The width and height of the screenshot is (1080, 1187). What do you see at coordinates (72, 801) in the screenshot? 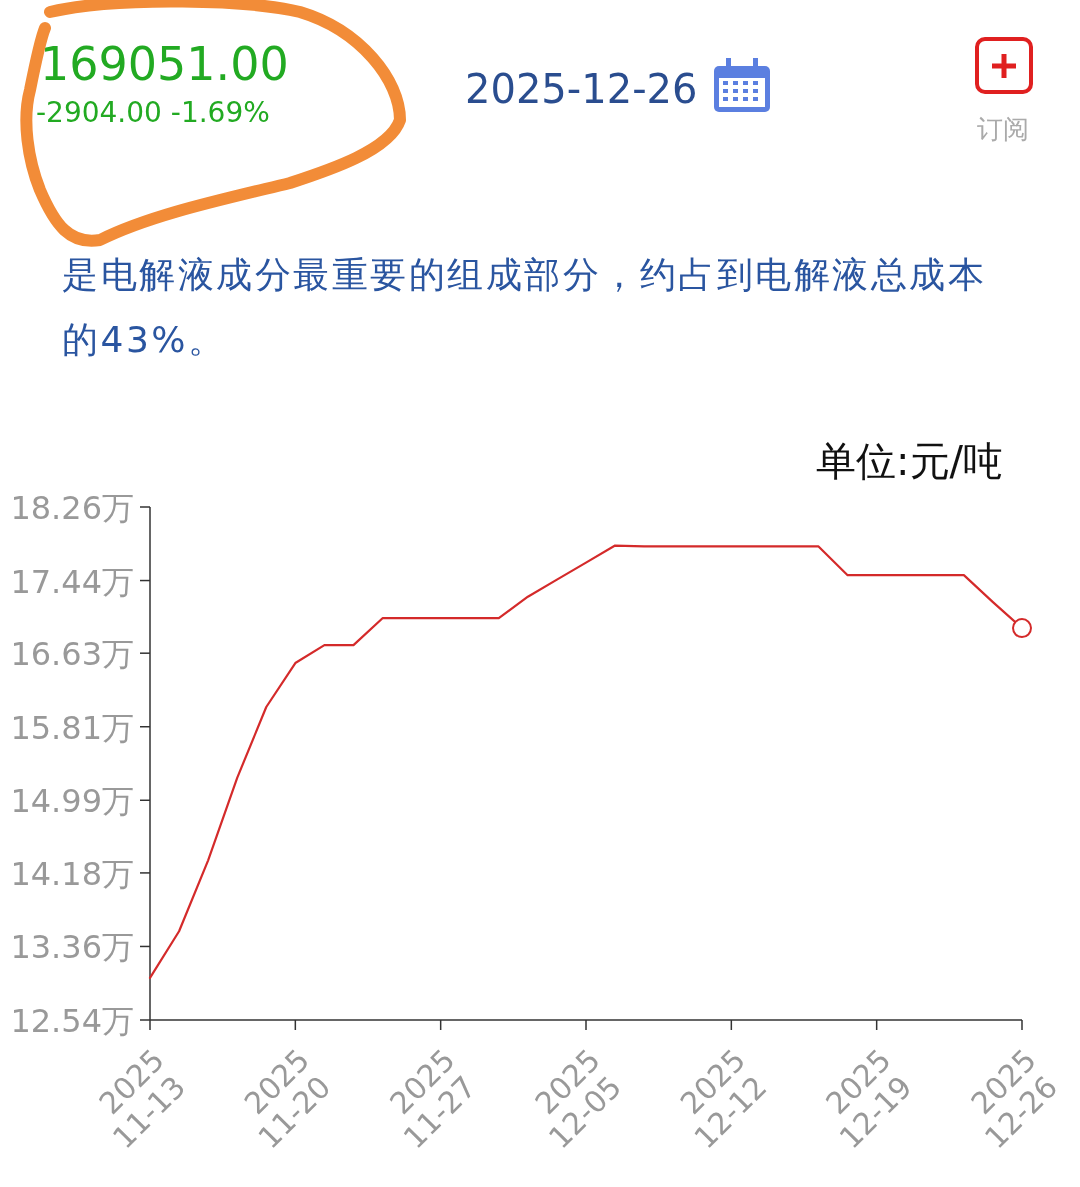
I see `y-tick-label: 14.99万` at bounding box center [72, 801].